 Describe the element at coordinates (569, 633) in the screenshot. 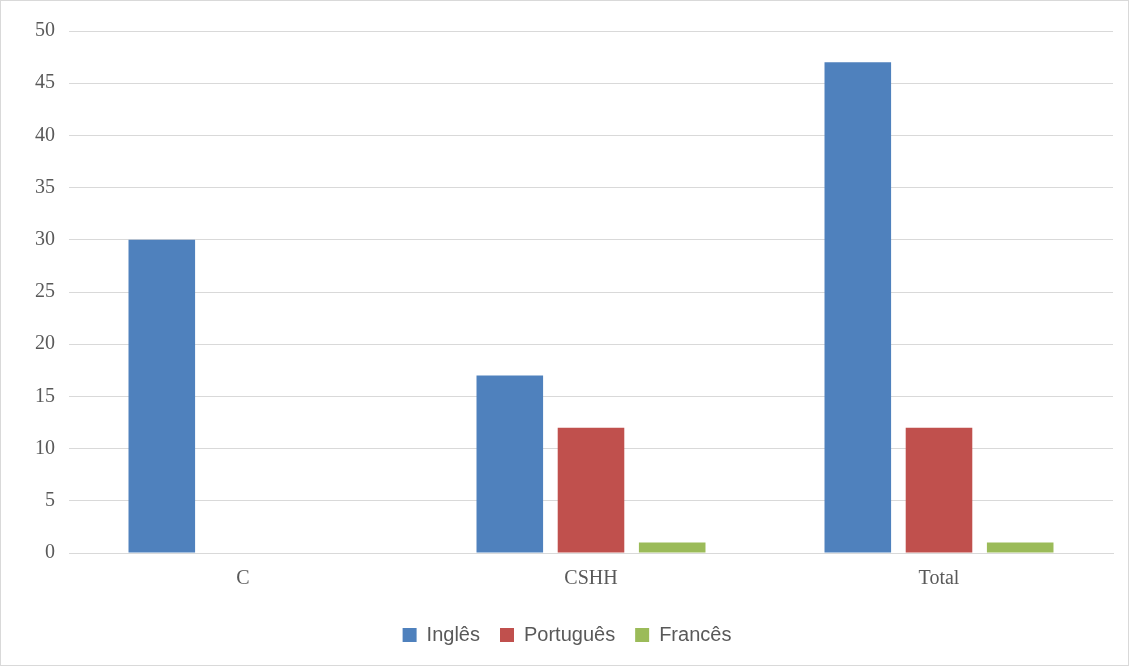

I see `legend-label: Português` at that location.